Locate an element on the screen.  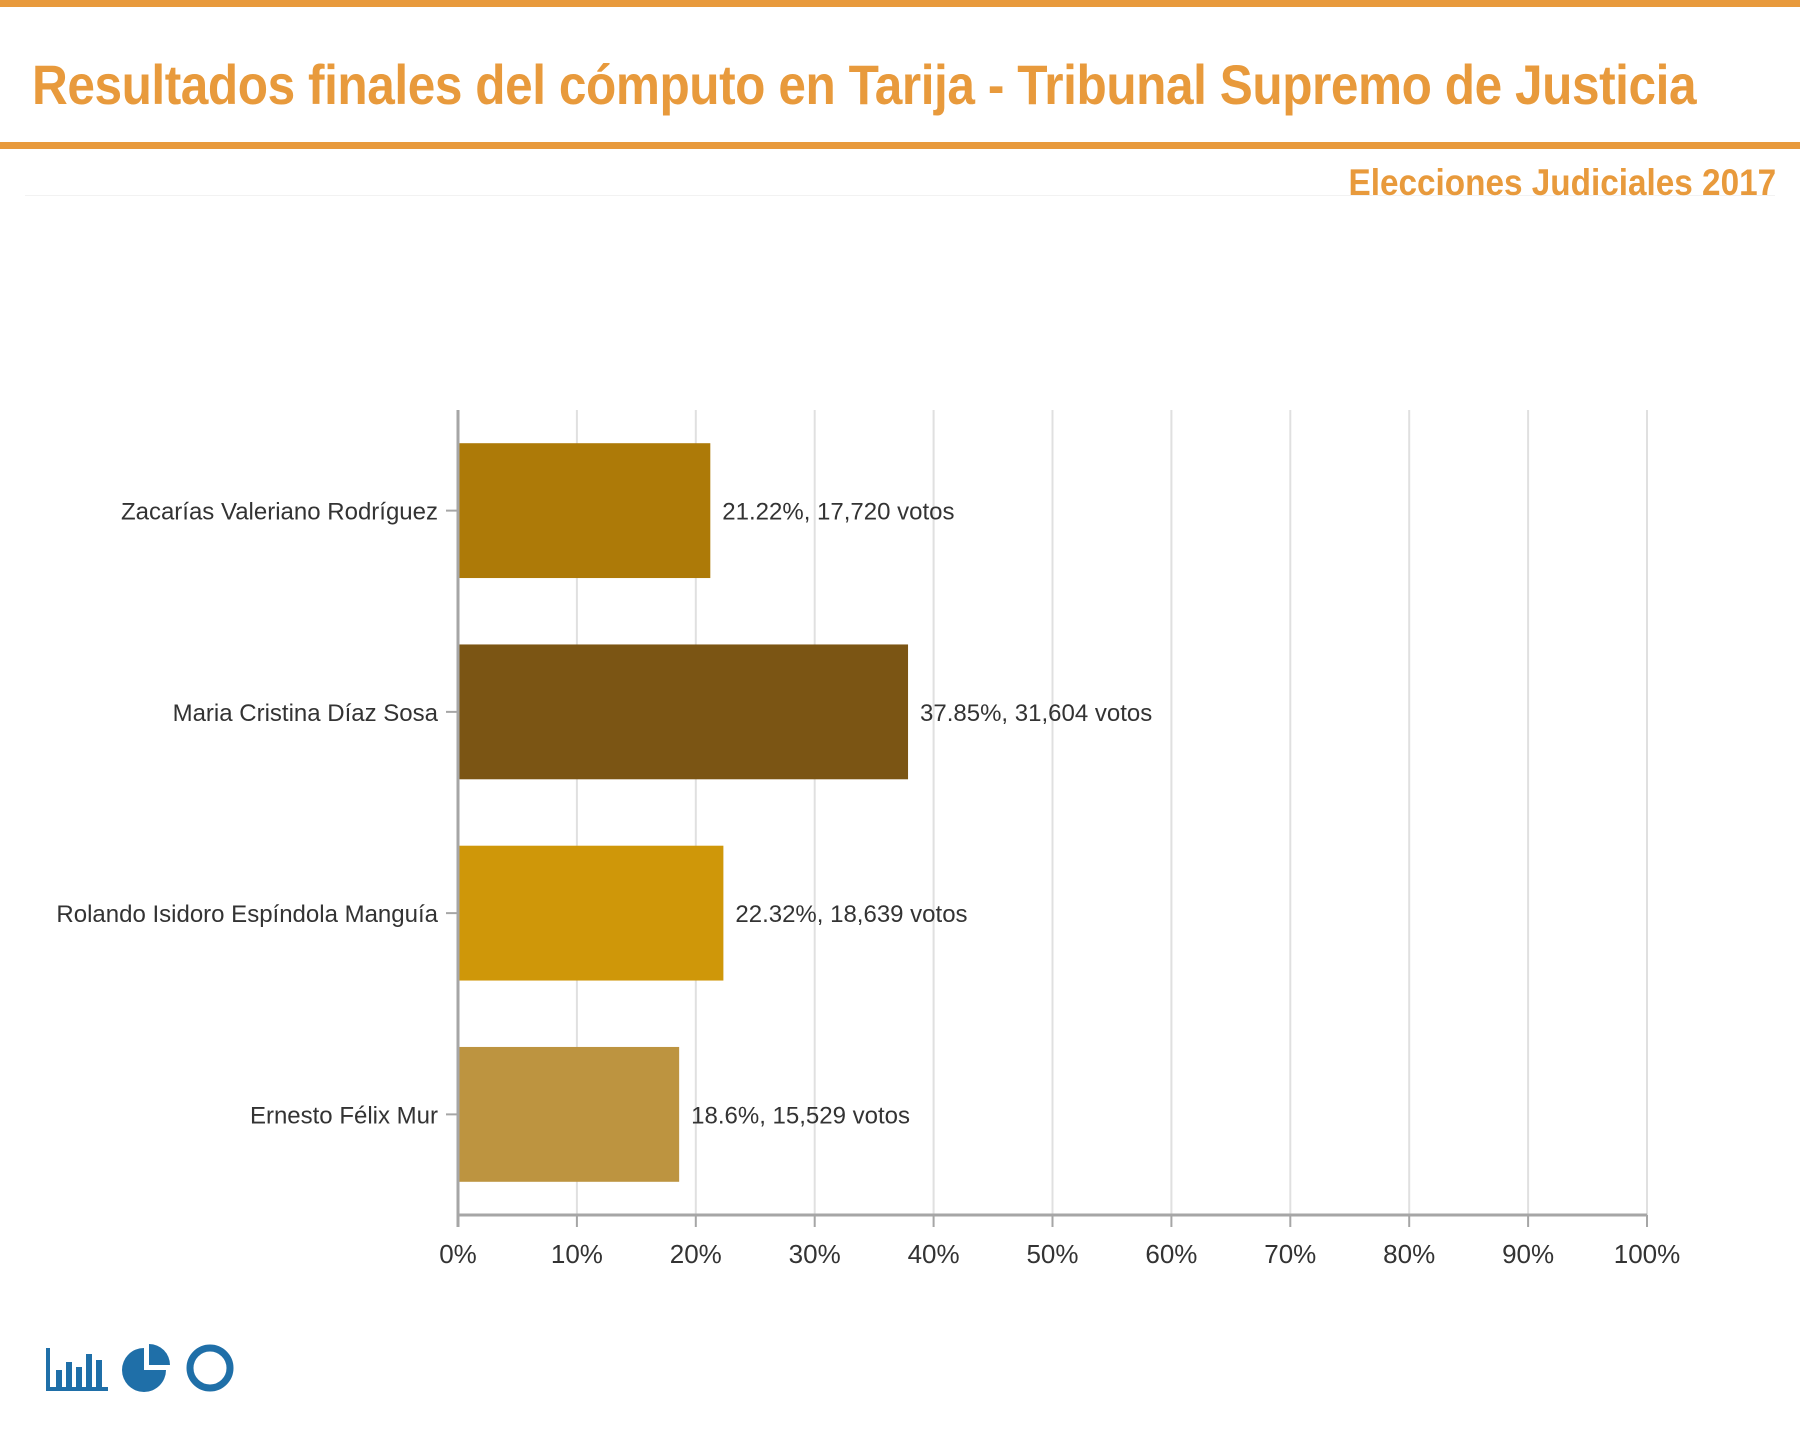
x-tick-label: 0% is located at coordinates (458, 1254).